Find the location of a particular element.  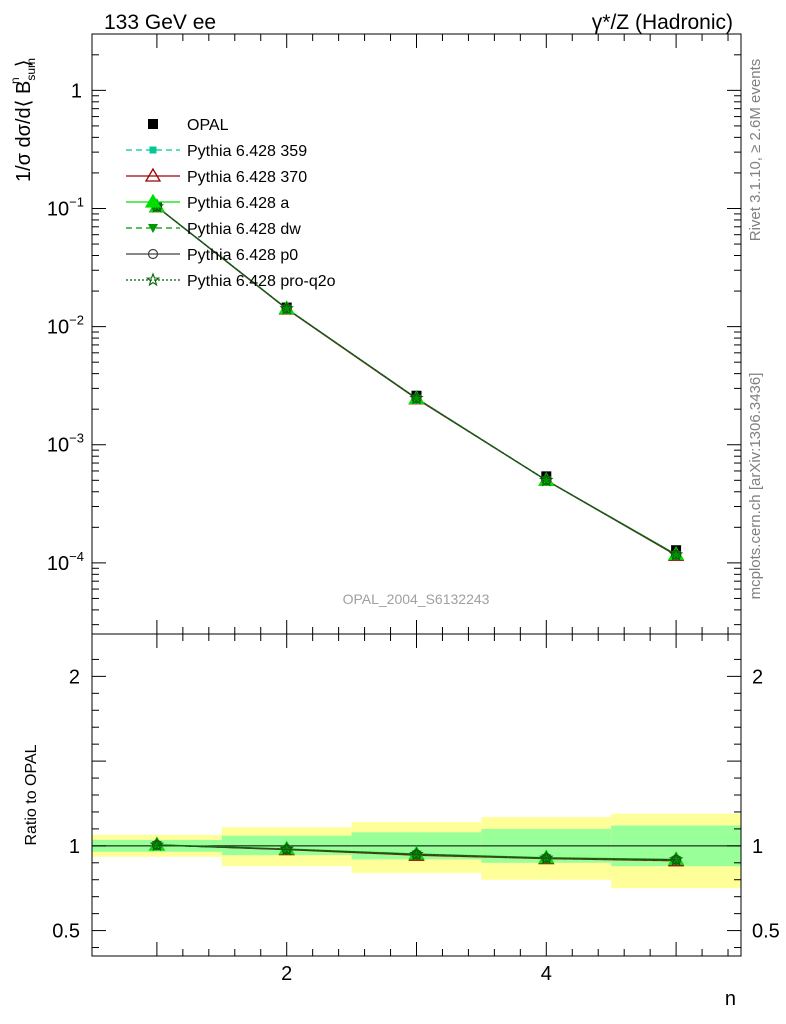

main-y-tick-label: 1 is located at coordinates (76, 91).